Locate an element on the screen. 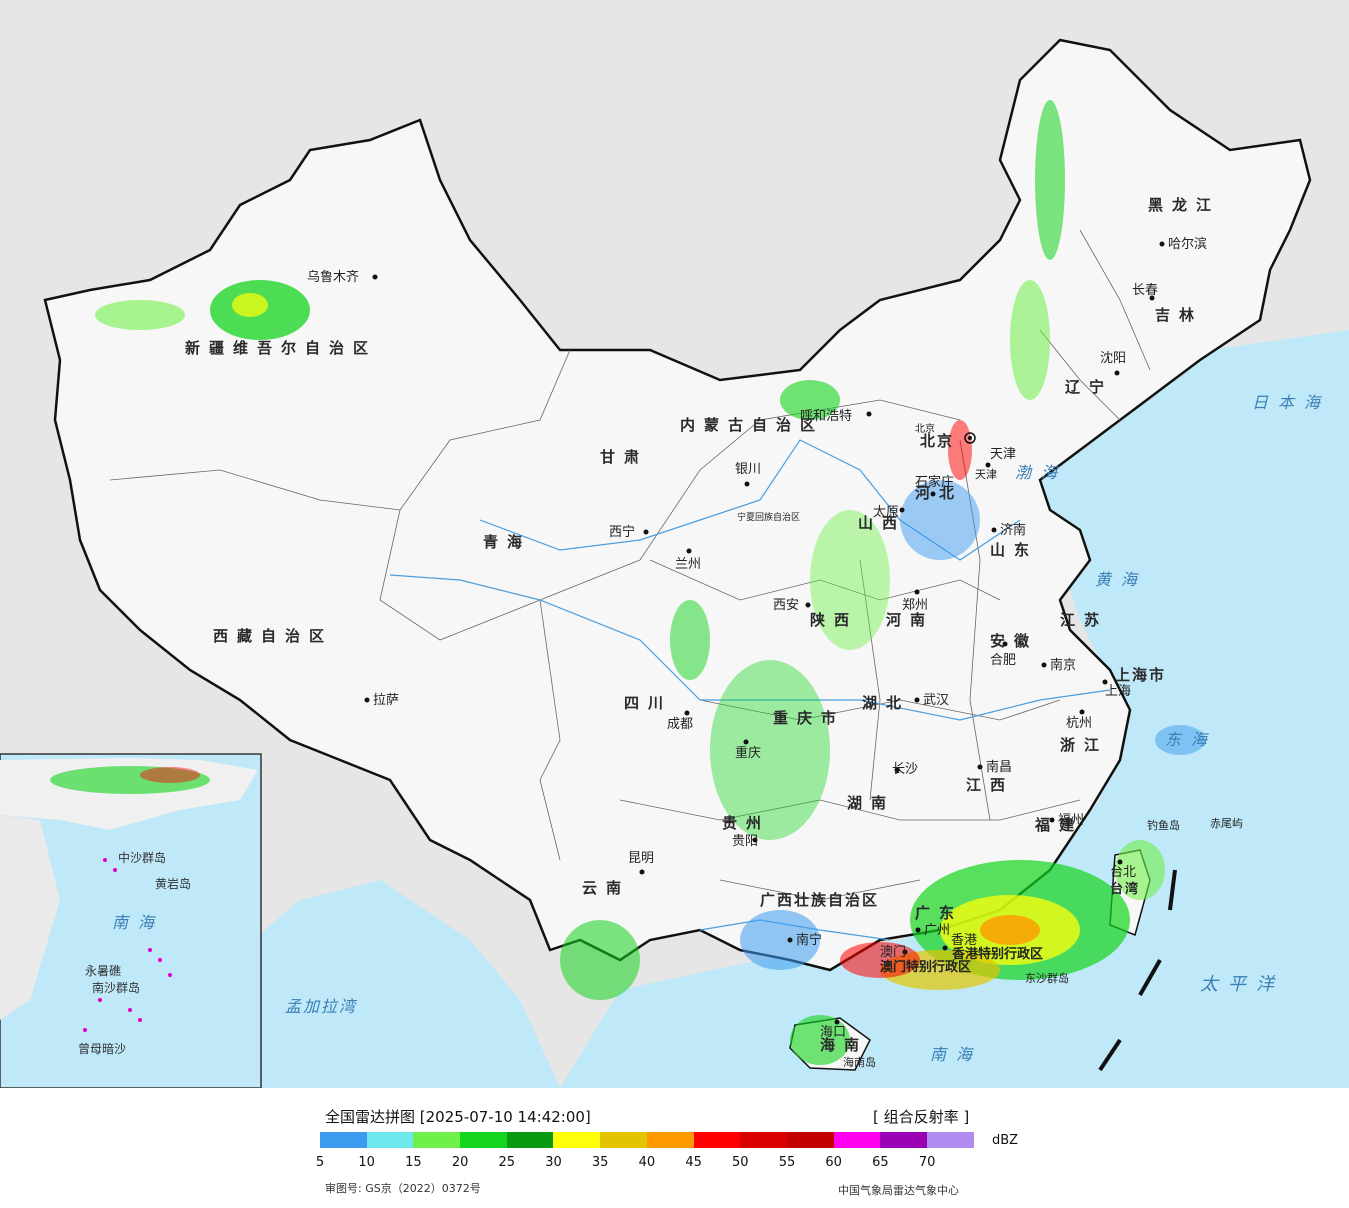 The width and height of the screenshot is (1349, 1208). label-jilin: 吉林 is located at coordinates (1179, 315).